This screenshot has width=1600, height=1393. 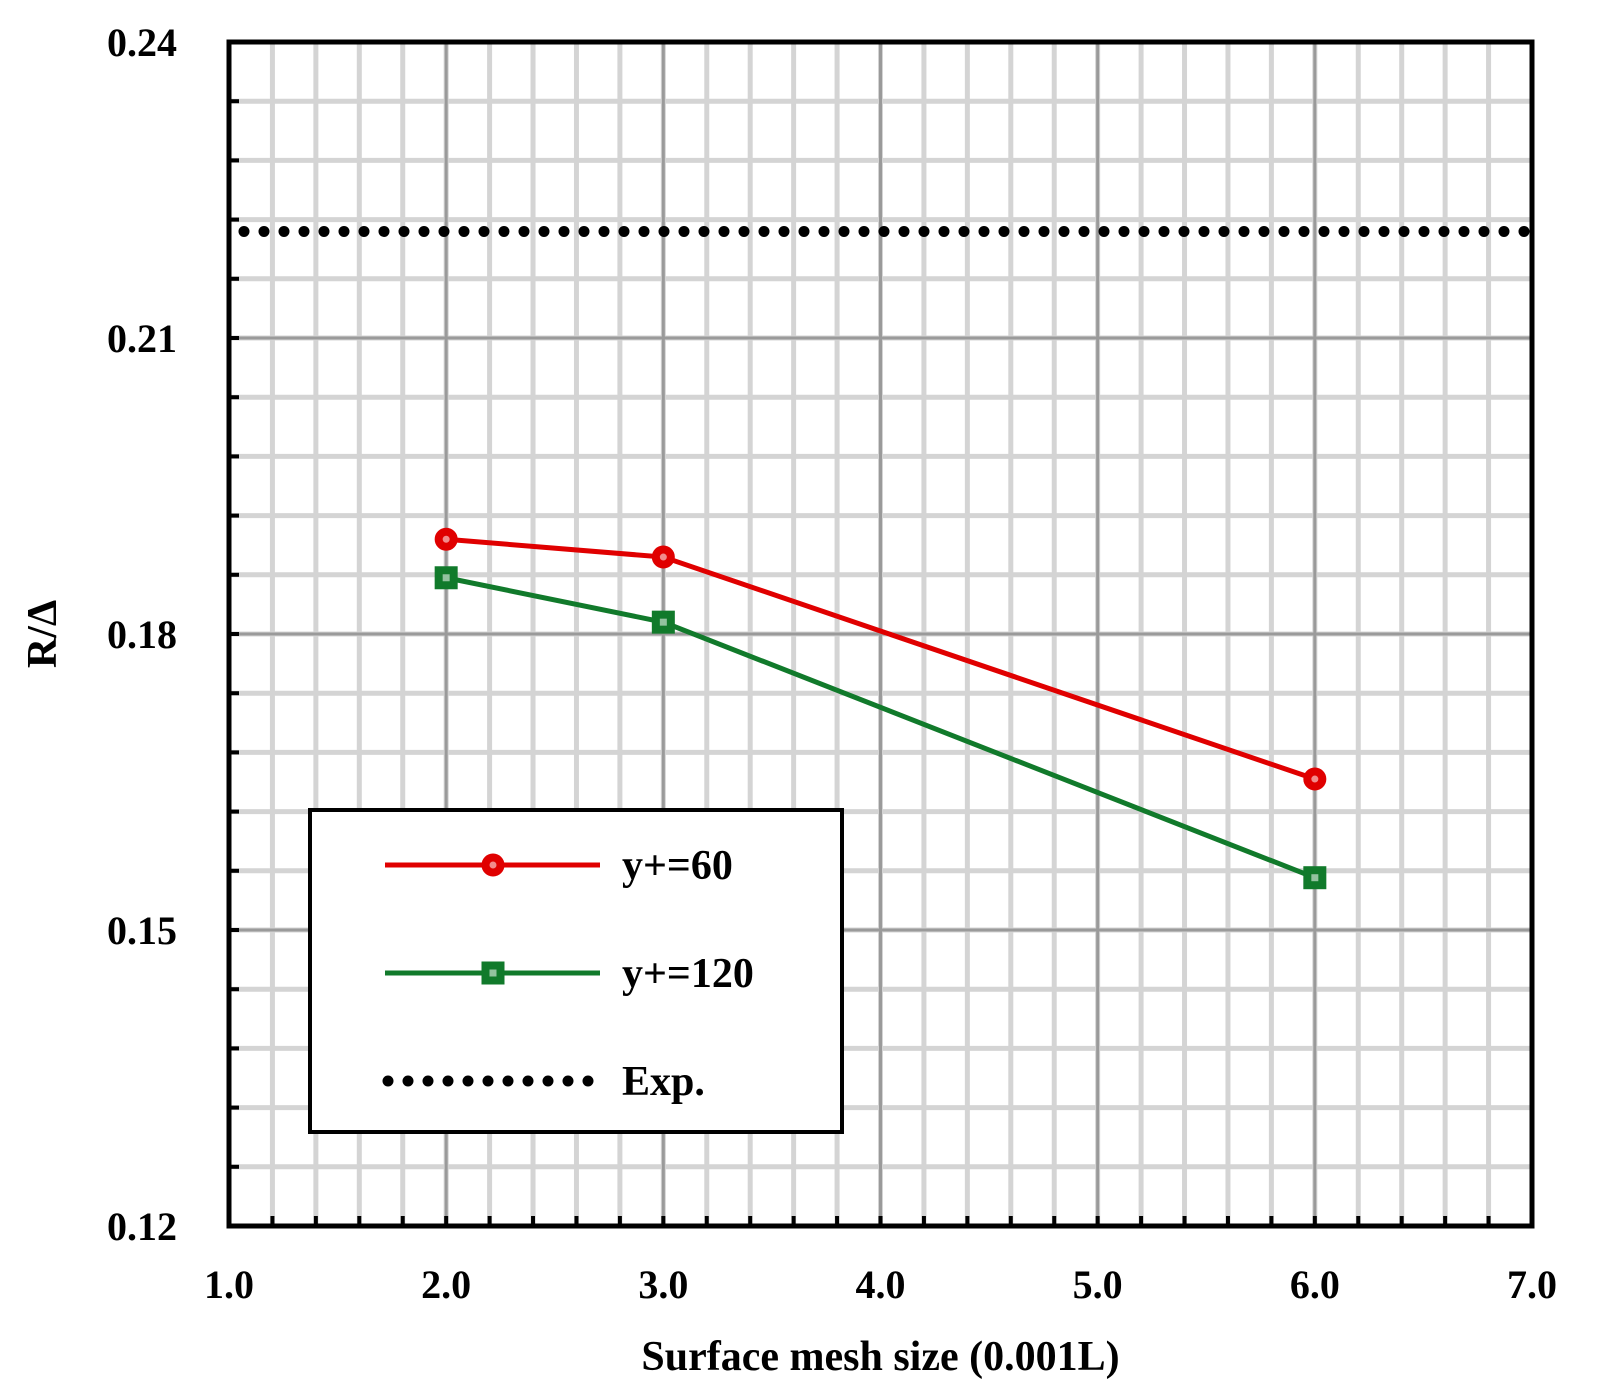 What do you see at coordinates (677, 866) in the screenshot?
I see `legend-label: y+=60` at bounding box center [677, 866].